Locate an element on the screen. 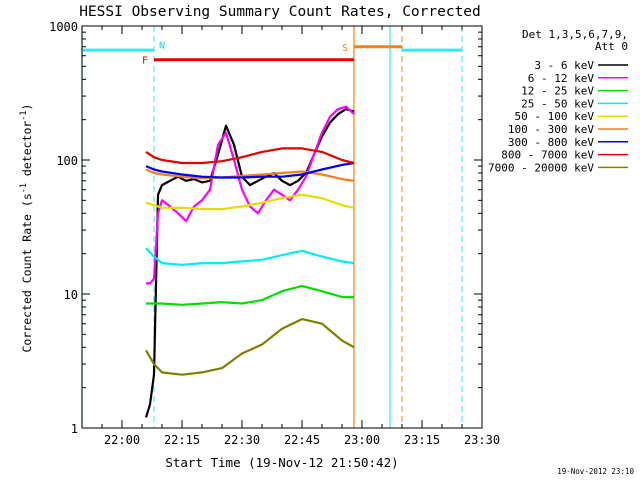 The width and height of the screenshot is (640, 480). legend-entry-label: 12 - 25 keV is located at coordinates (557, 91).